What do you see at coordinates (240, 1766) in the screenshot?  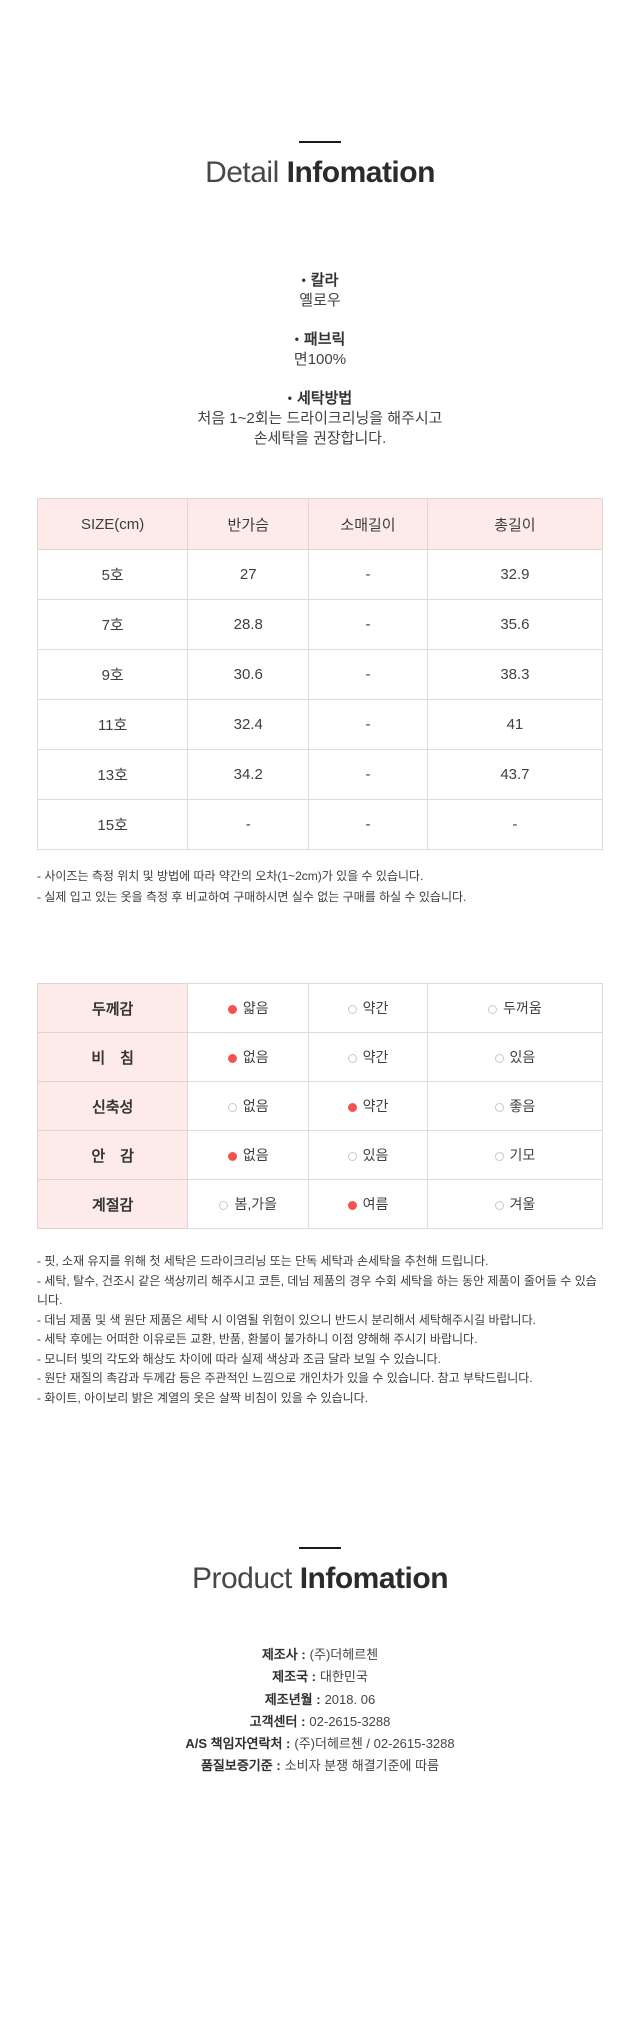 I see `product-info-label: 품질보증기준 :` at bounding box center [240, 1766].